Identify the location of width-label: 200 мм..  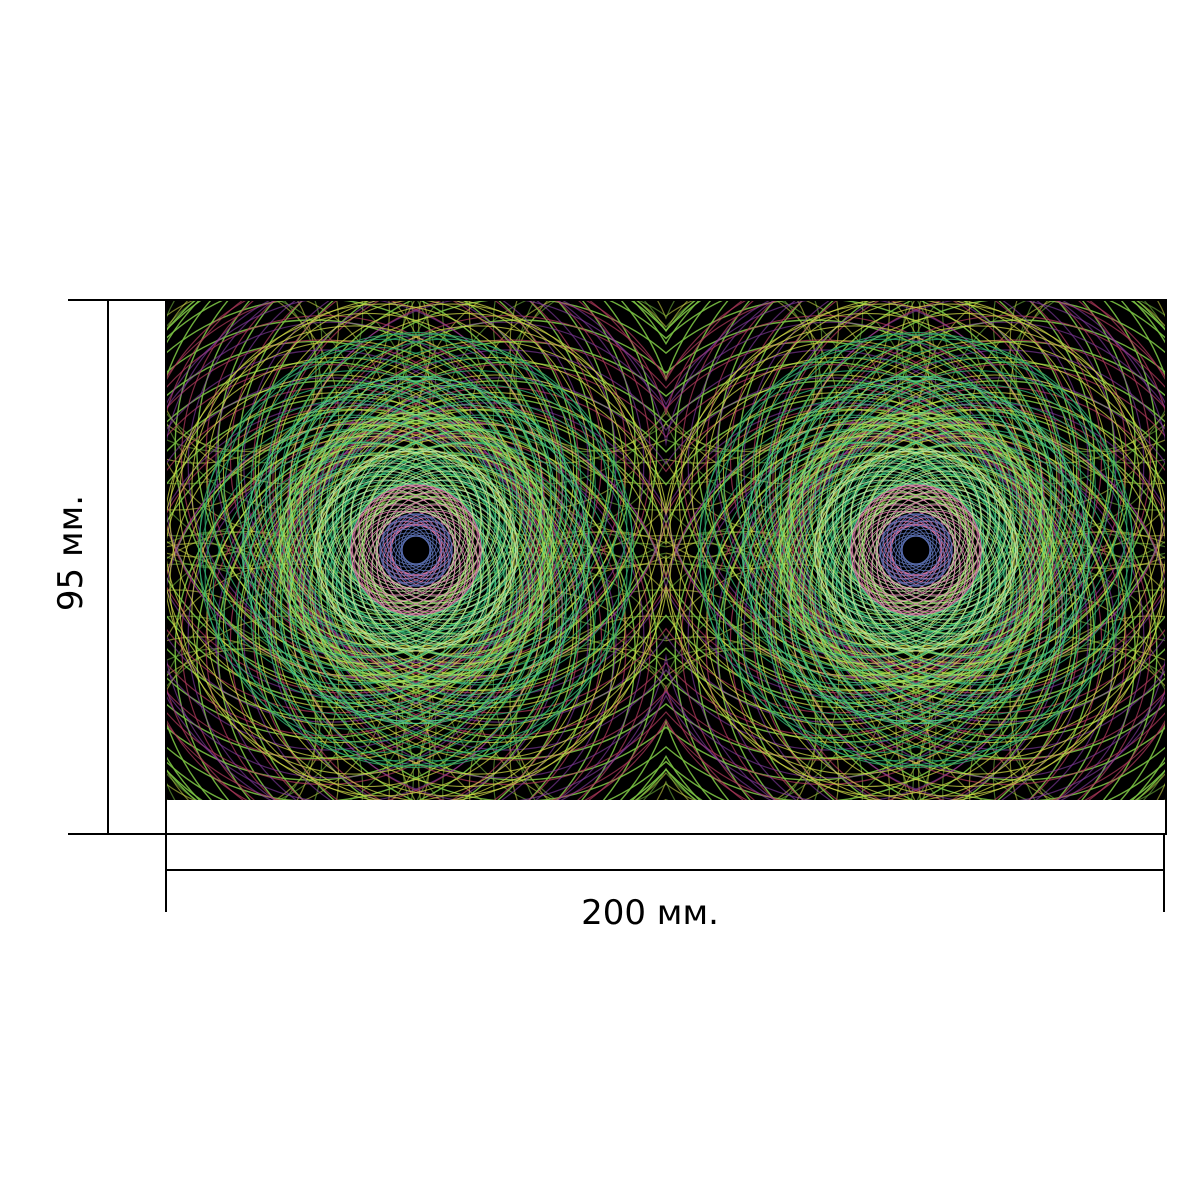
(650, 913).